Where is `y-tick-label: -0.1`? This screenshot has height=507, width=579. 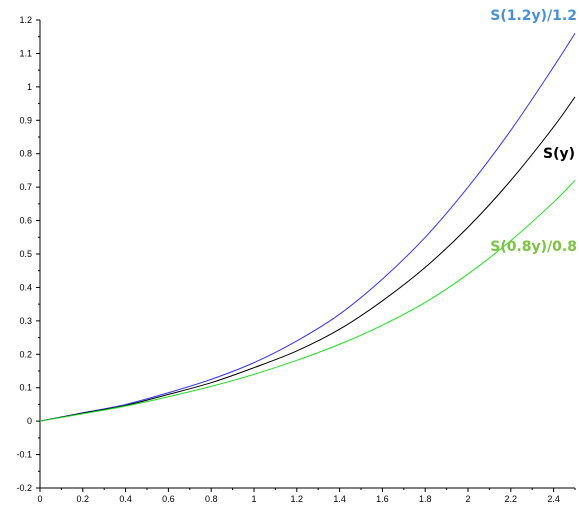 y-tick-label: -0.1 is located at coordinates (24, 455).